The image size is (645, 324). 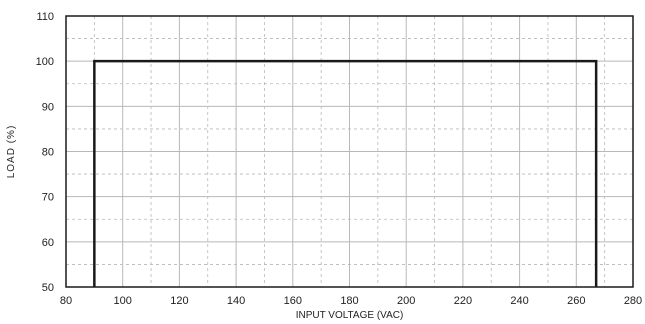 I want to click on y-tick-label: 90, so click(x=48, y=107).